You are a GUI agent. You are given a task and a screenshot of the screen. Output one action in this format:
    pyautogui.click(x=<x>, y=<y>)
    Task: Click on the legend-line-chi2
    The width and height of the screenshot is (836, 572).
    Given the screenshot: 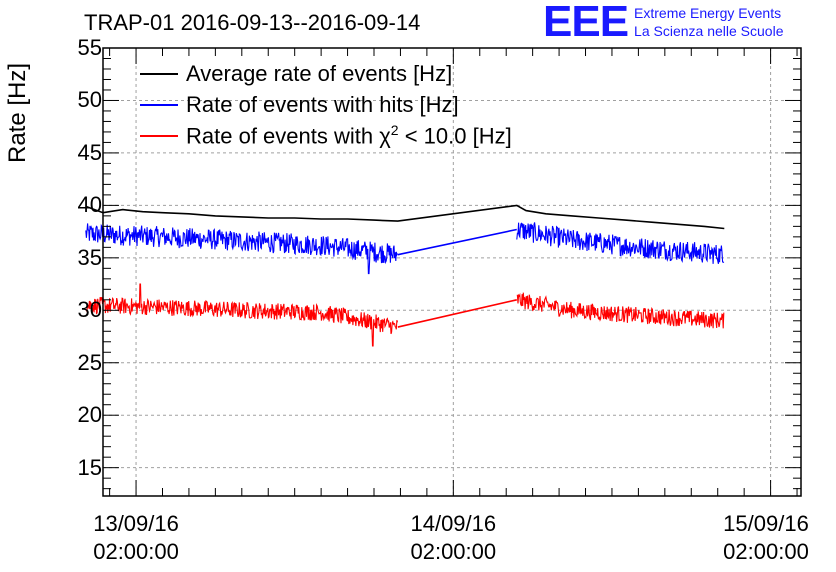 What is the action you would take?
    pyautogui.click(x=159, y=135)
    